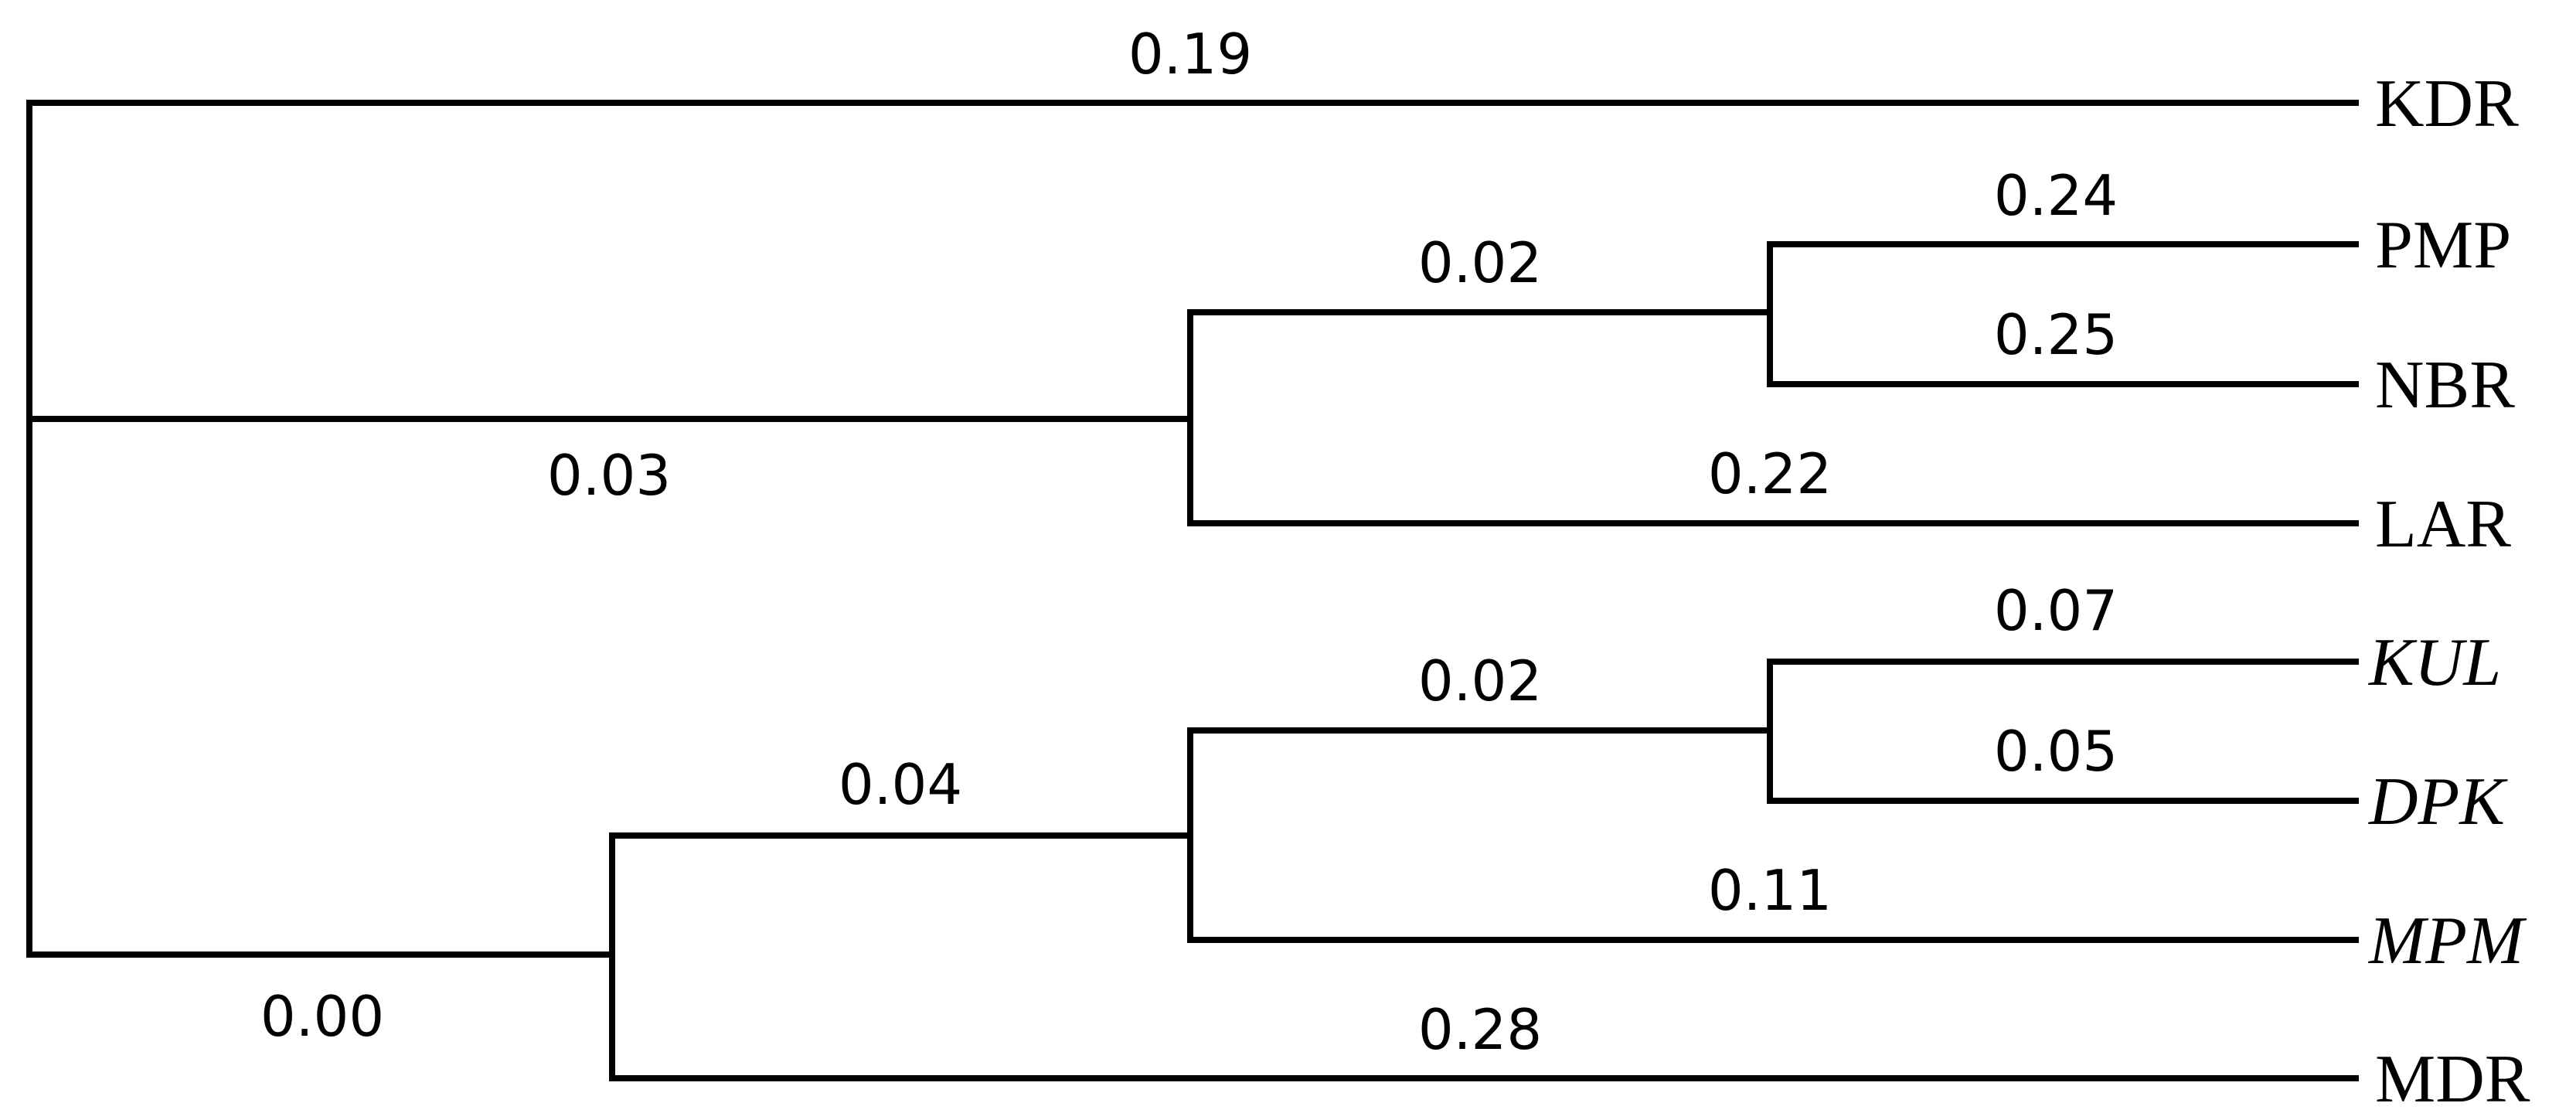 The image size is (2576, 1120). Describe the element at coordinates (609, 475) in the screenshot. I see `length-label-pmp-nbr-lar: 0.03` at that location.